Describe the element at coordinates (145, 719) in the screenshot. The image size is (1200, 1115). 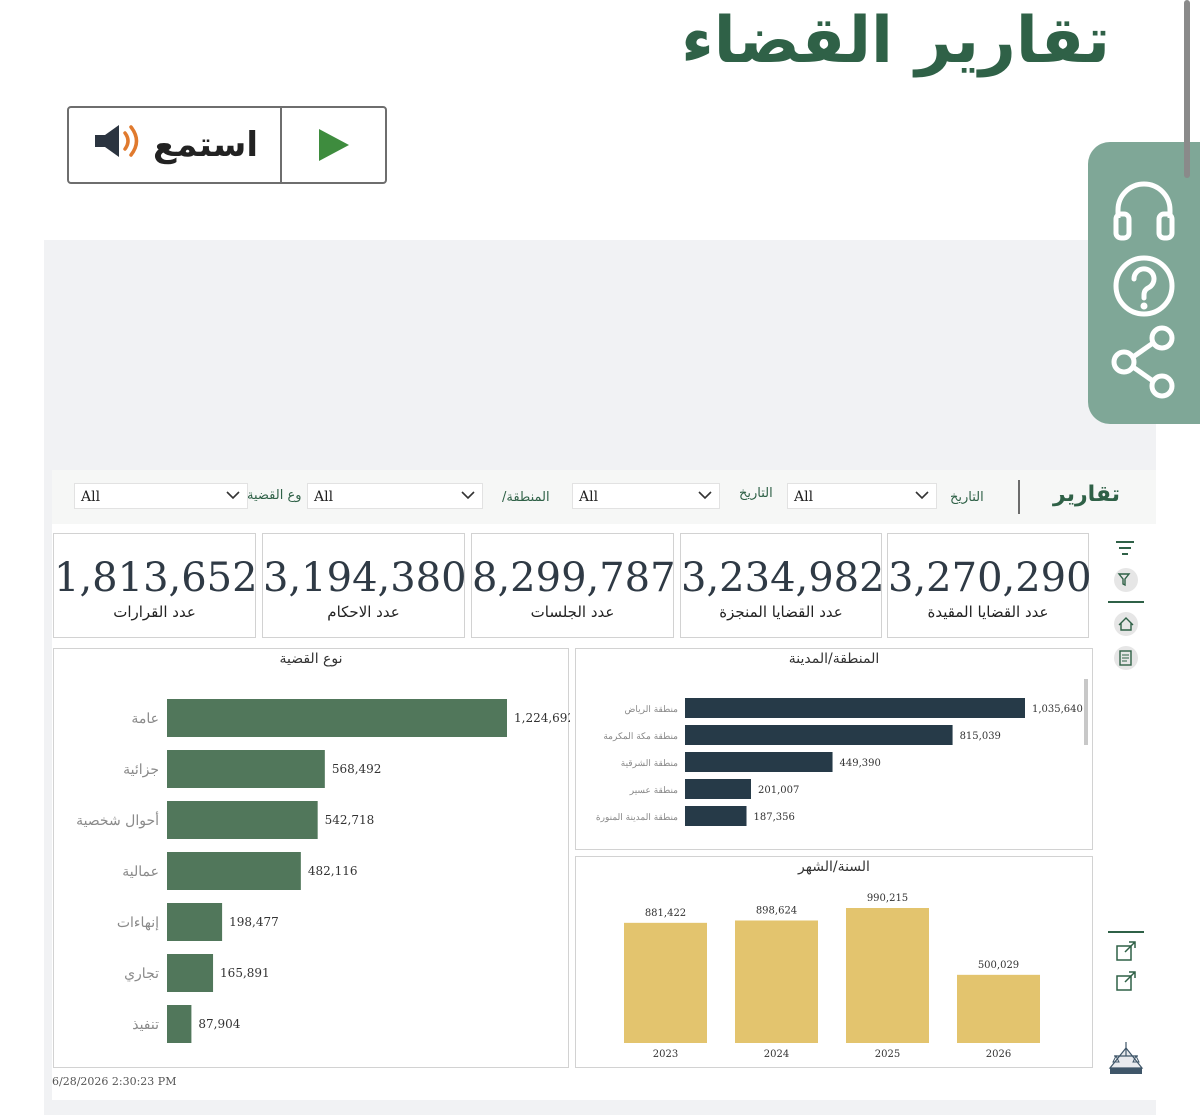
I see `category-label: عامة` at that location.